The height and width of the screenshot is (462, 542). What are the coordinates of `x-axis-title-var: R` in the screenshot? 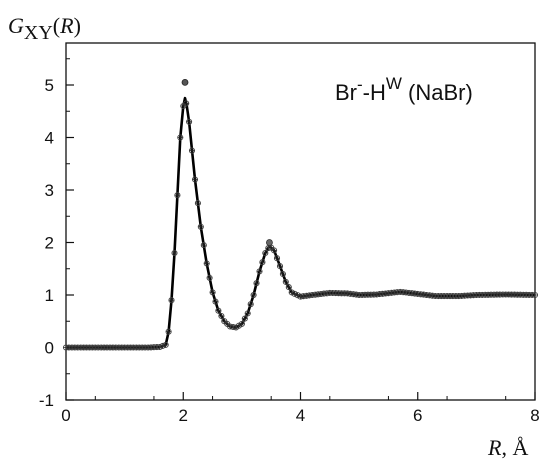 It's located at (494, 447).